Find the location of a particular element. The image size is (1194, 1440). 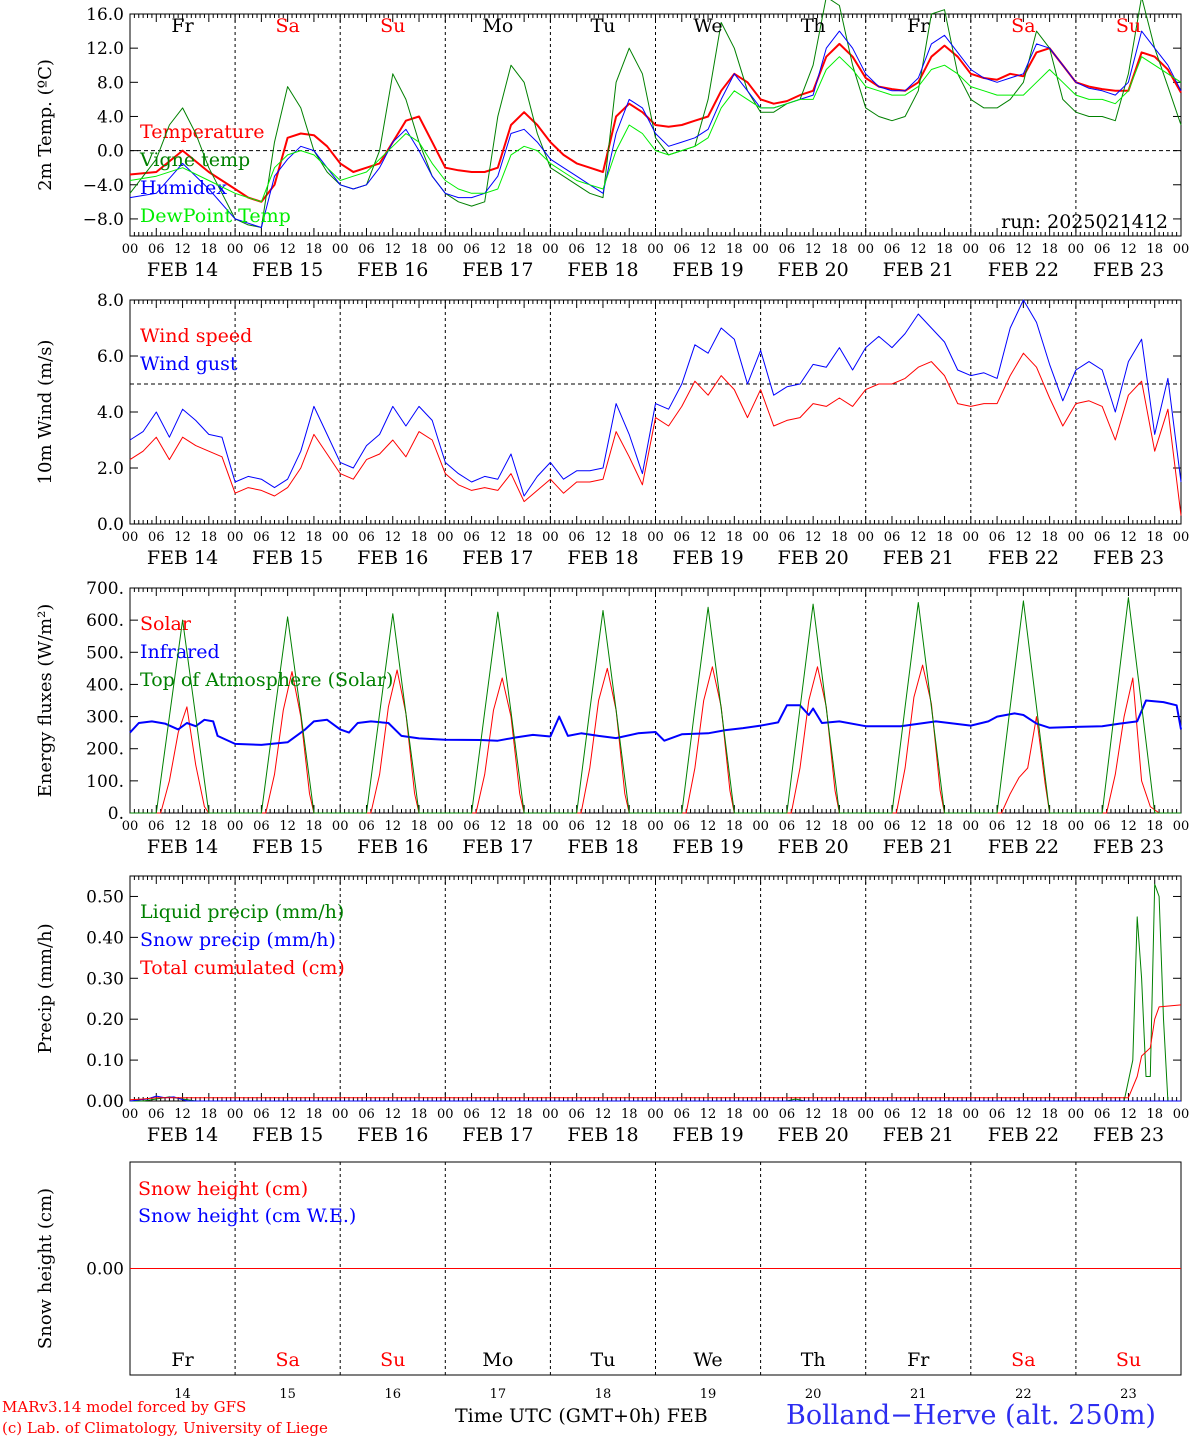

date-label: FEB 20 is located at coordinates (813, 558).